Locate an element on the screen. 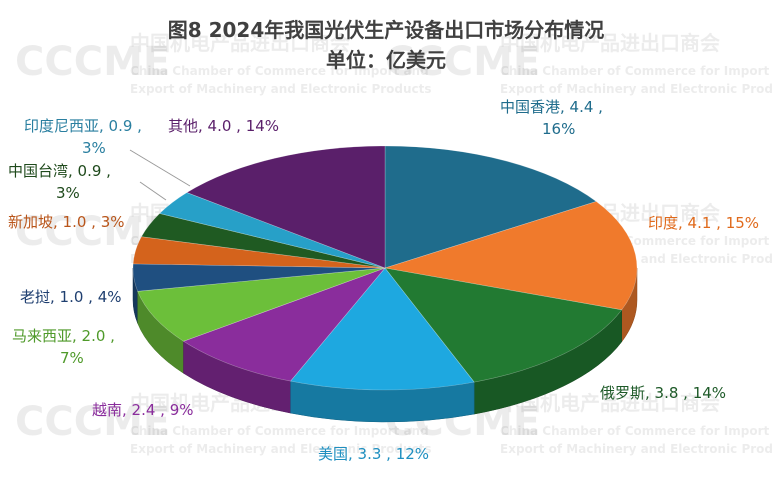 The image size is (773, 497). slice-label-9: 印度尼西亚, 0.9 , 3% is located at coordinates (83, 137).